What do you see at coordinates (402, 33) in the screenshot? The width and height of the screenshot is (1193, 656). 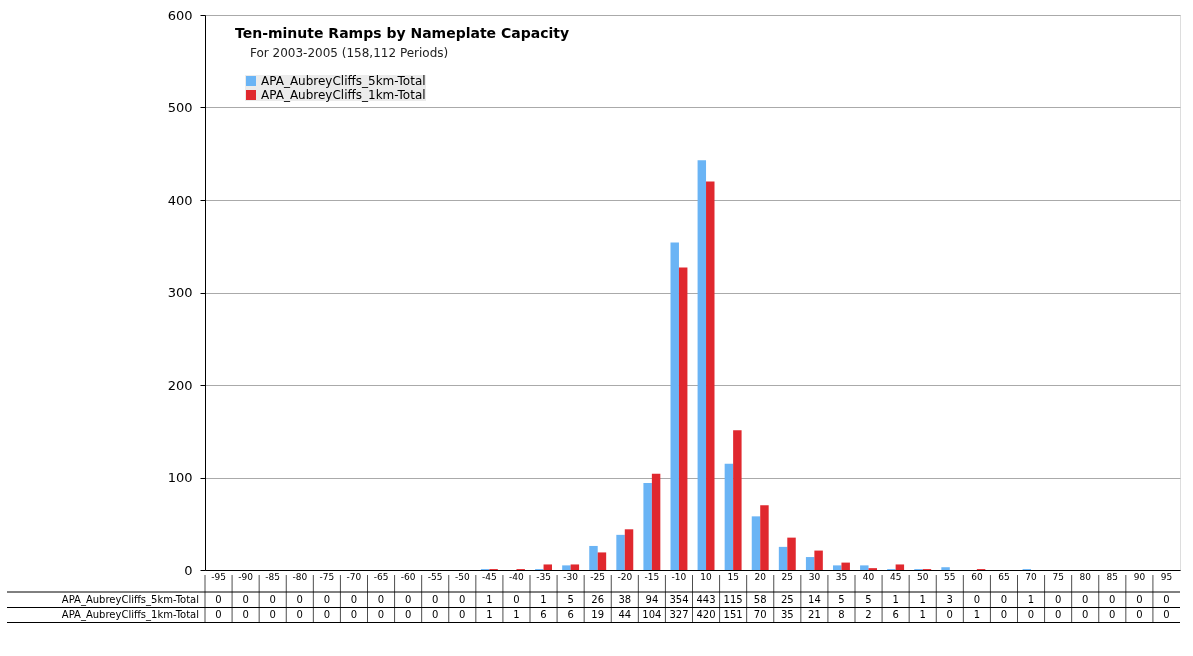 I see `text: Ten-minute Ramps by Nameplate Capacity` at bounding box center [402, 33].